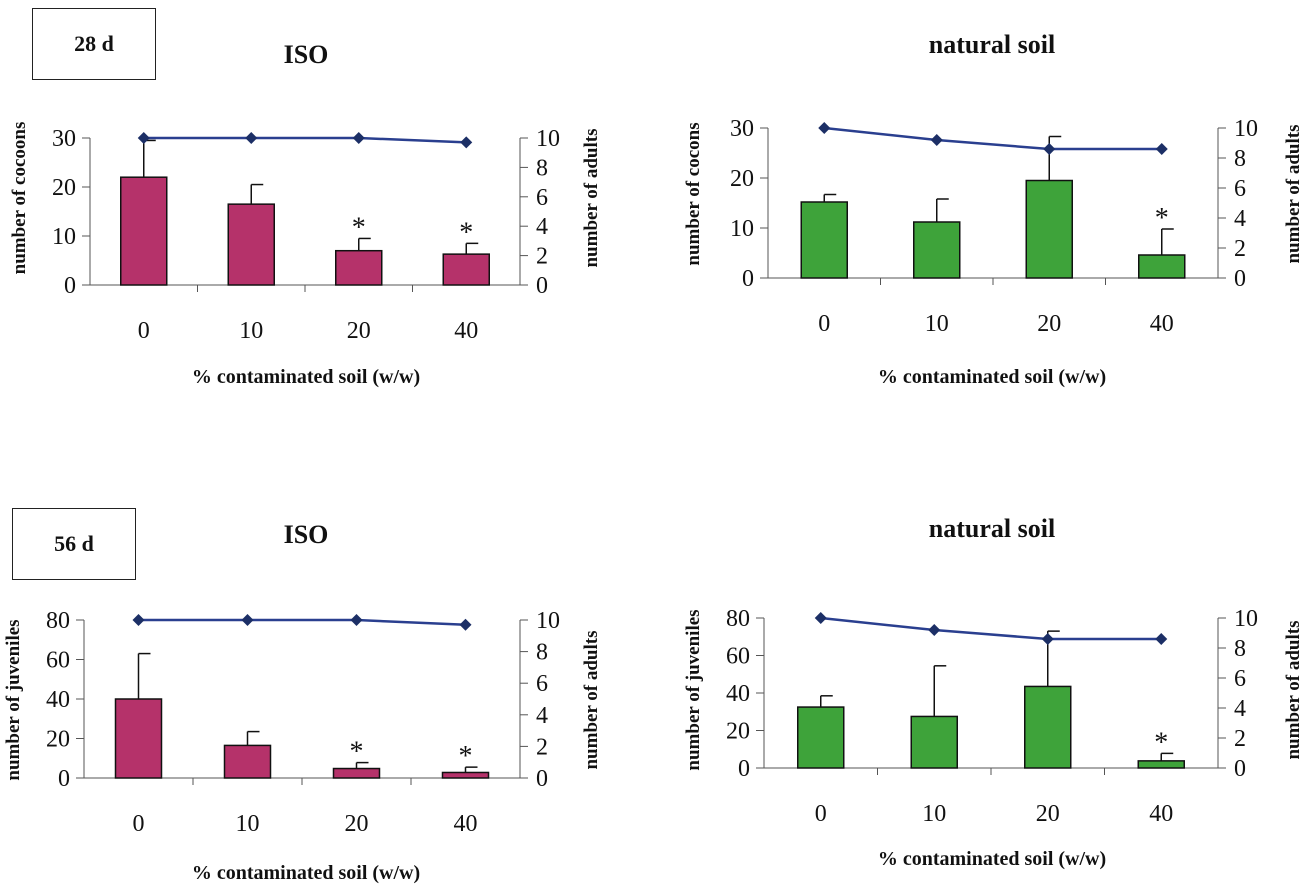  Describe the element at coordinates (306, 54) in the screenshot. I see `panel-title-28d-iso: ISO` at that location.